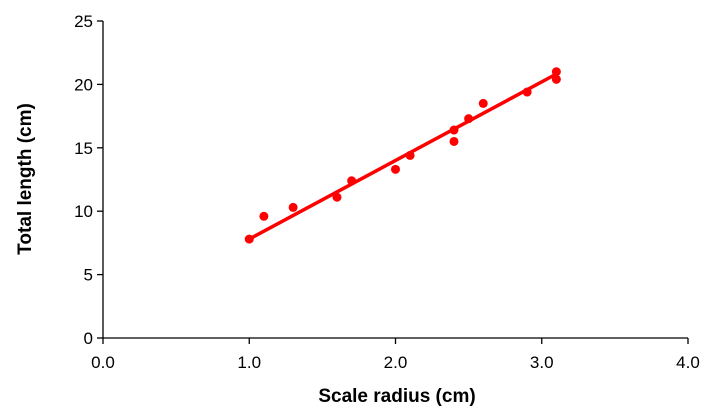 This screenshot has width=705, height=413. Describe the element at coordinates (88, 338) in the screenshot. I see `y-tick-label: 0` at that location.